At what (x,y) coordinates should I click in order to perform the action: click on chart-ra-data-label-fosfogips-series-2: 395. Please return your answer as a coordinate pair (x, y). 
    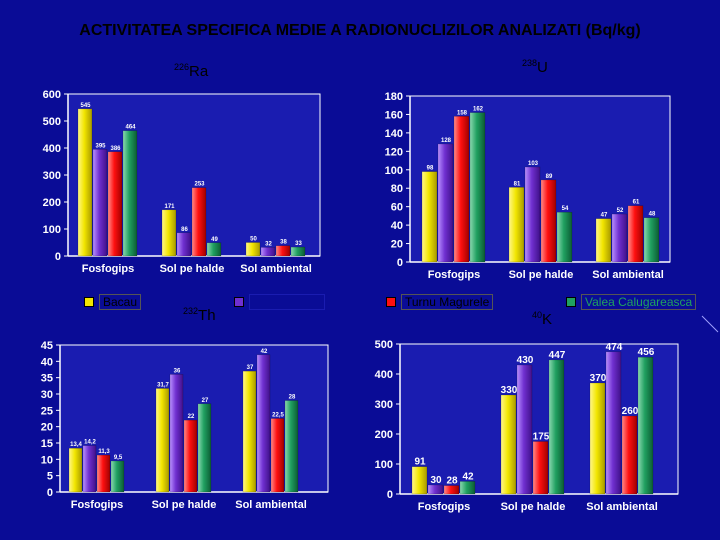
    Looking at the image, I should click on (100, 146).